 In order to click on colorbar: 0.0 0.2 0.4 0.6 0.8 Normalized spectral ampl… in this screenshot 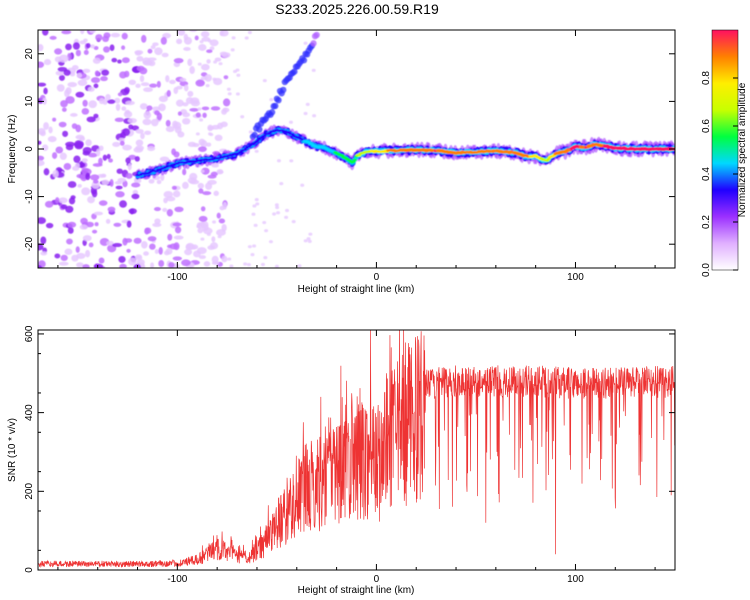, I will do `click(724, 153)`.